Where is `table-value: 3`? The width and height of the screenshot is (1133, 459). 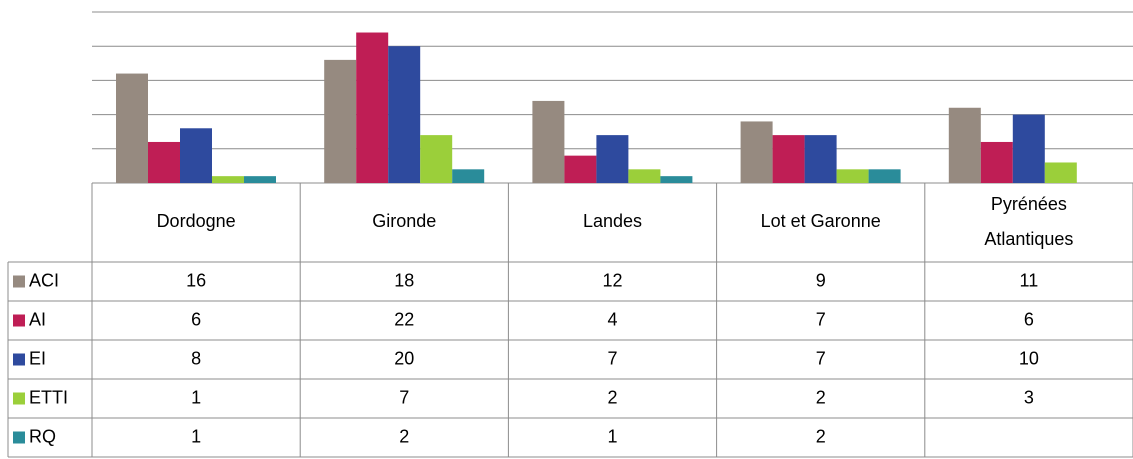
table-value: 3 is located at coordinates (1029, 397).